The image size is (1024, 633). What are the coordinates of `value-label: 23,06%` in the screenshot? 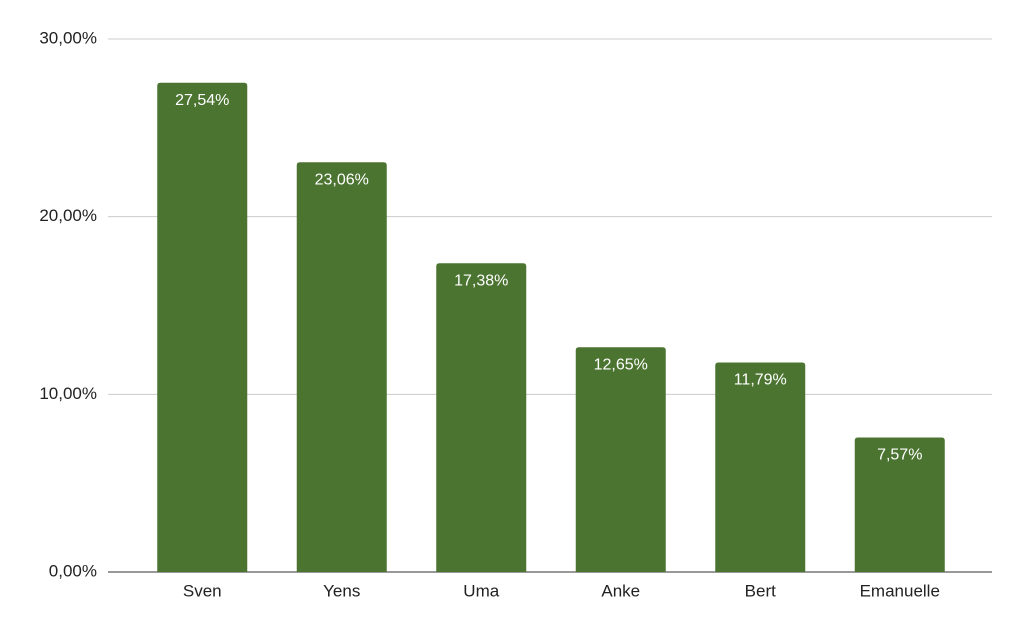 It's located at (342, 180).